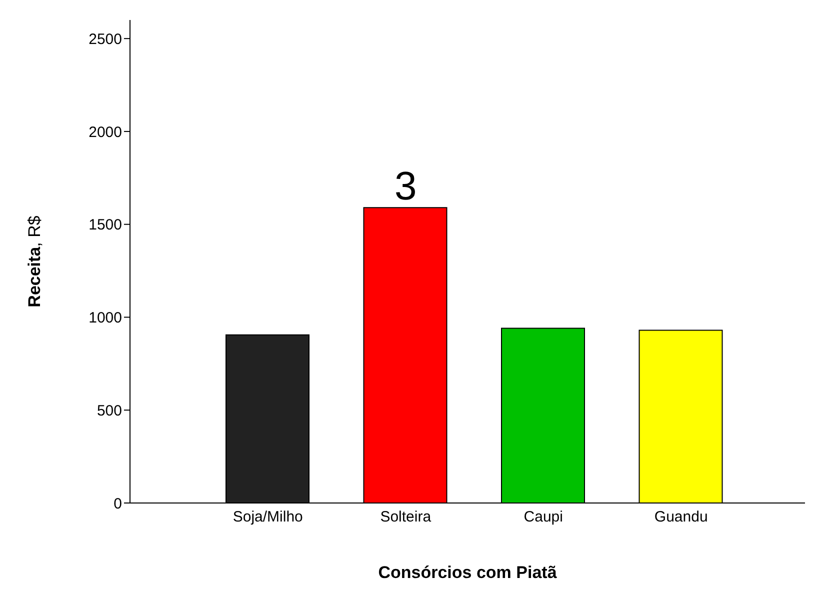 This screenshot has width=839, height=592. Describe the element at coordinates (105, 132) in the screenshot. I see `y-tick-label: 2000` at that location.